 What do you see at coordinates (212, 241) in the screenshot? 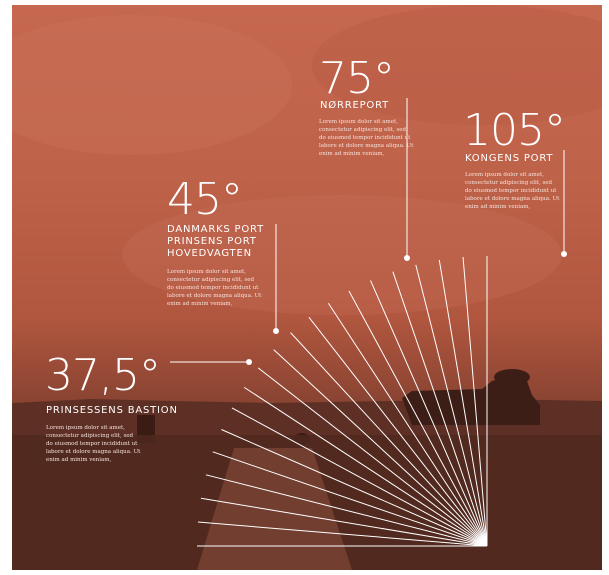
I see `label-prinsens-port: PRINSENS PORT` at bounding box center [212, 241].